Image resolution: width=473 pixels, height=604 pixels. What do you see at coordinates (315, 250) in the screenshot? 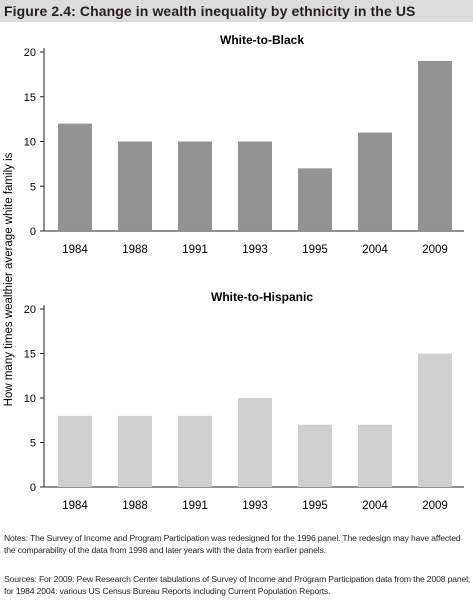
I see `x-tick-label-white-to-black-1995: 1995` at bounding box center [315, 250].